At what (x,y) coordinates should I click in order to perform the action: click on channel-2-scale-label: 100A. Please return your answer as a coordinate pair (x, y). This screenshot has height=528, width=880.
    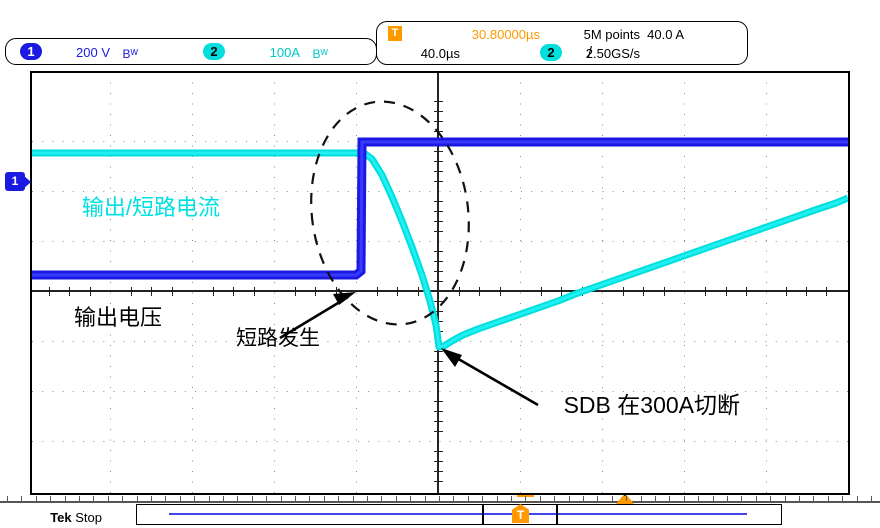
    Looking at the image, I should click on (284, 52).